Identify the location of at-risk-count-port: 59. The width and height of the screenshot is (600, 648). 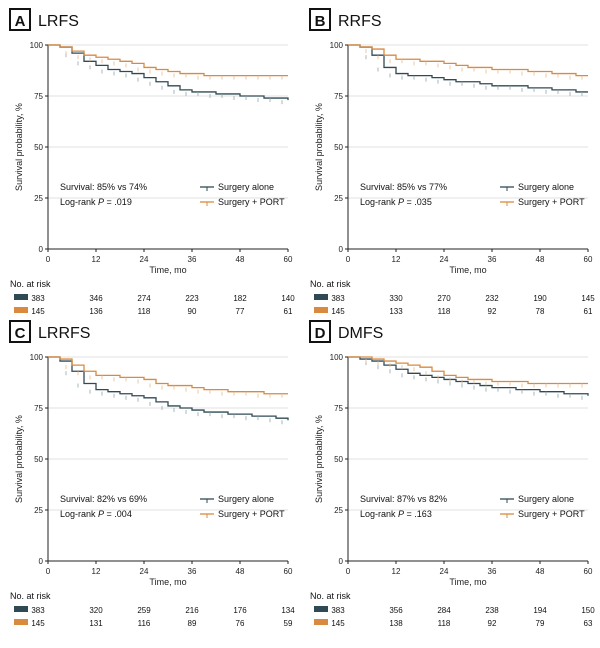
(288, 623).